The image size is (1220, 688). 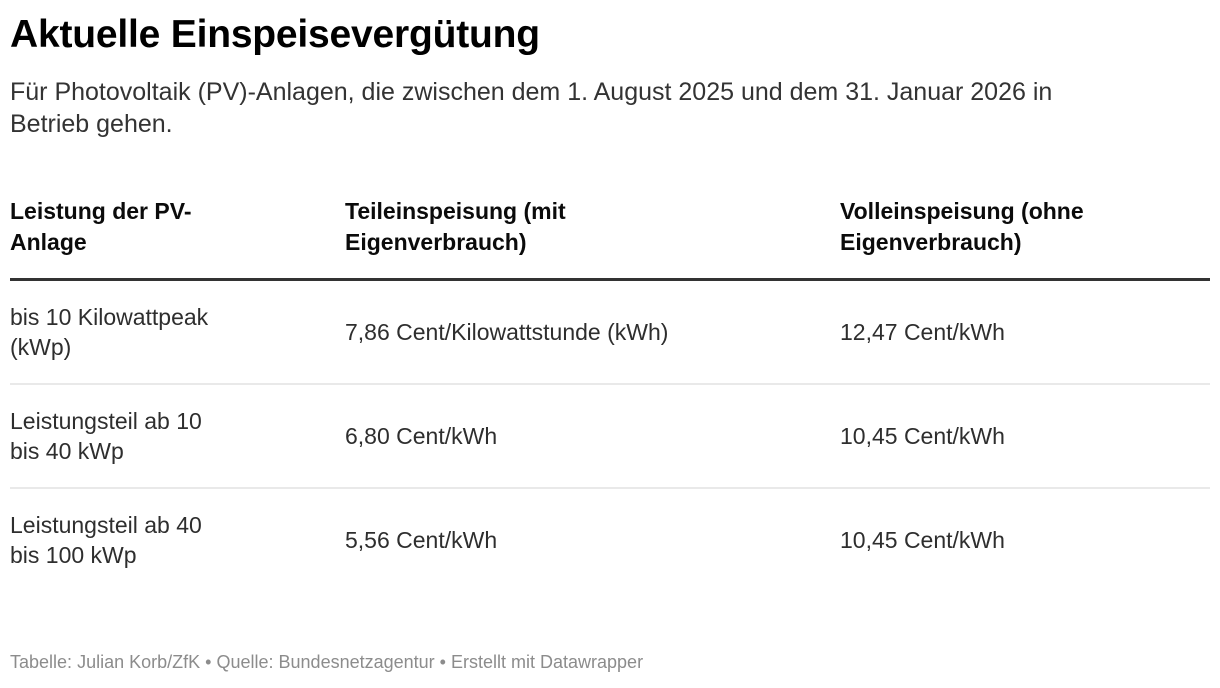 I want to click on cell-row1-leistung: bis 10 Kilowattpeak (kWp), so click(x=177, y=332).